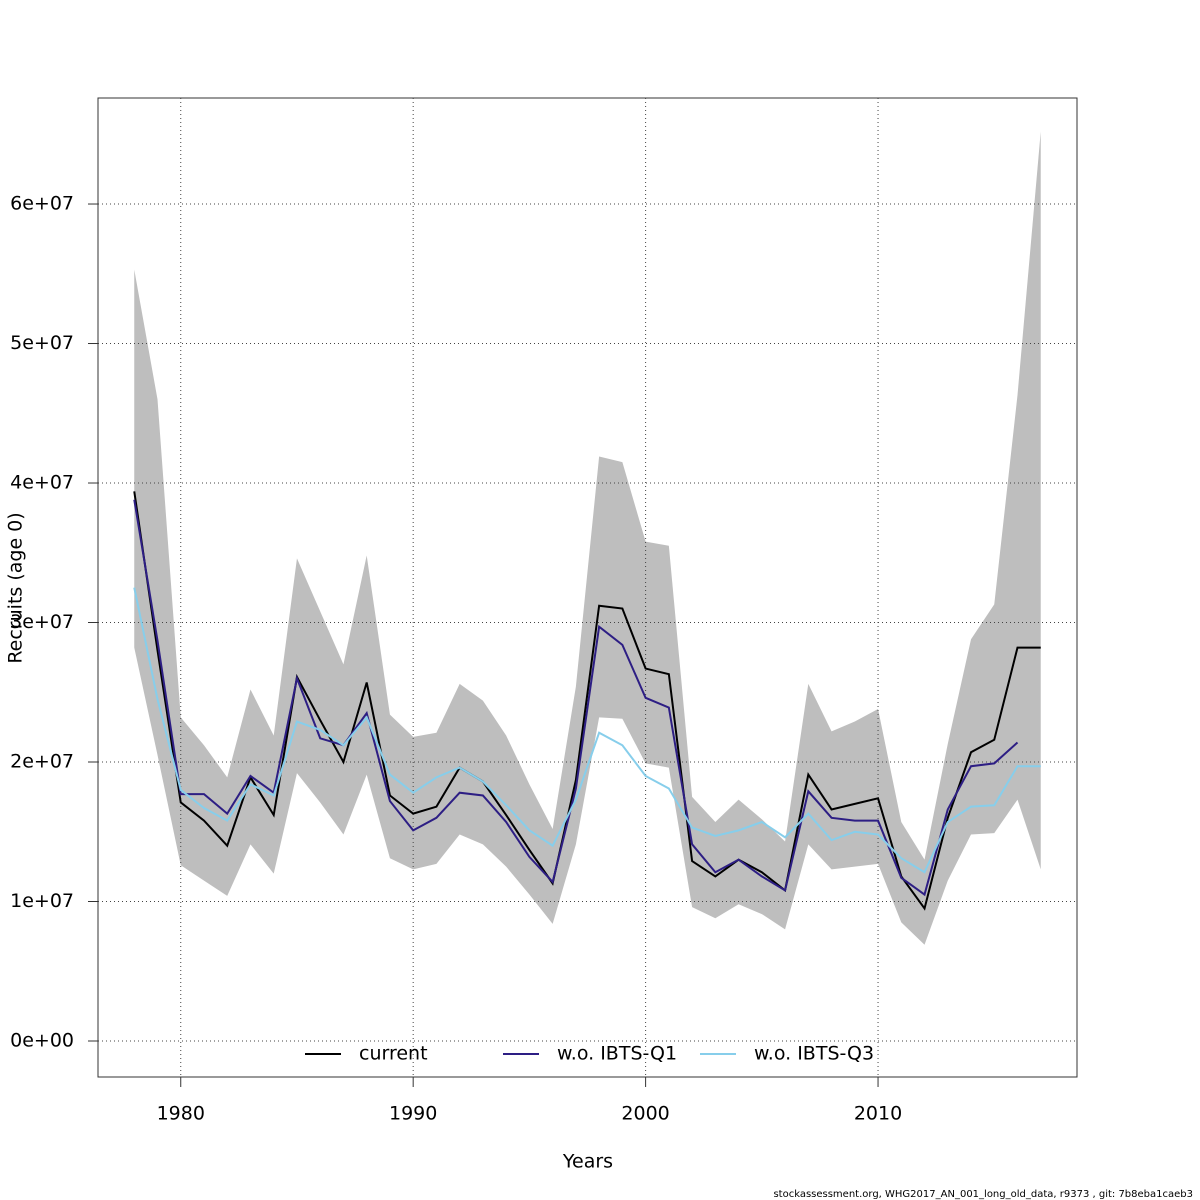  What do you see at coordinates (393, 1054) in the screenshot?
I see `legend-label: current` at bounding box center [393, 1054].